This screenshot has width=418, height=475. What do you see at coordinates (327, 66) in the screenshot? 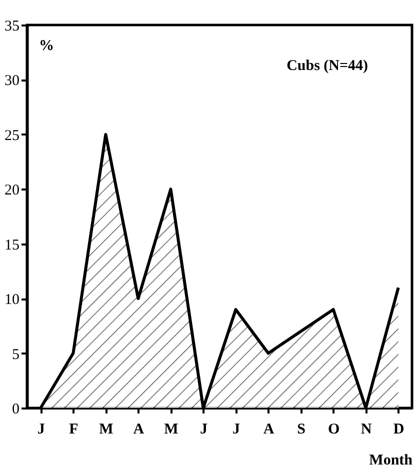
I see `annotation: Cubs (N=44)` at bounding box center [327, 66].